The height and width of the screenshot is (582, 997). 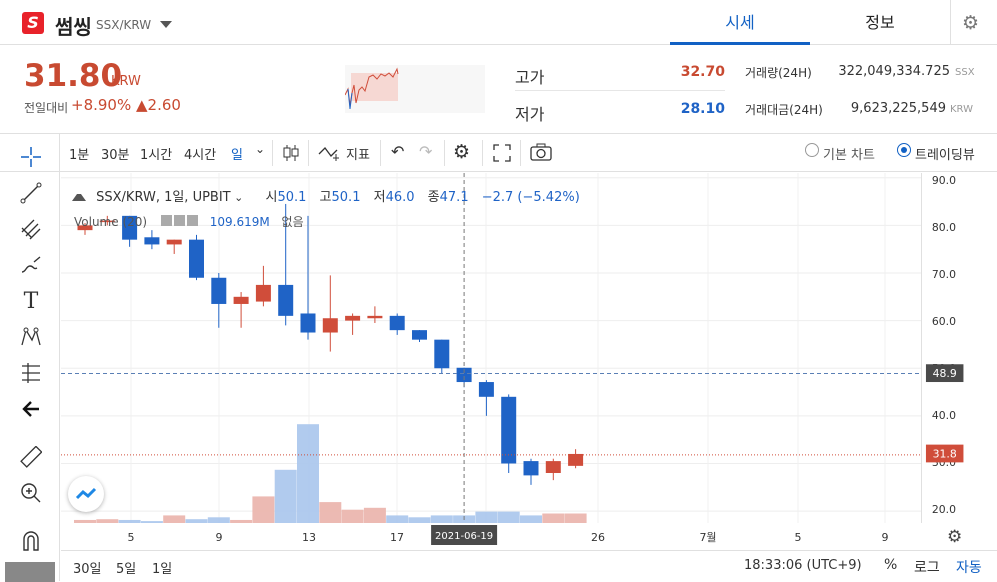 I want to click on legend-high: 50.1, so click(x=346, y=197).